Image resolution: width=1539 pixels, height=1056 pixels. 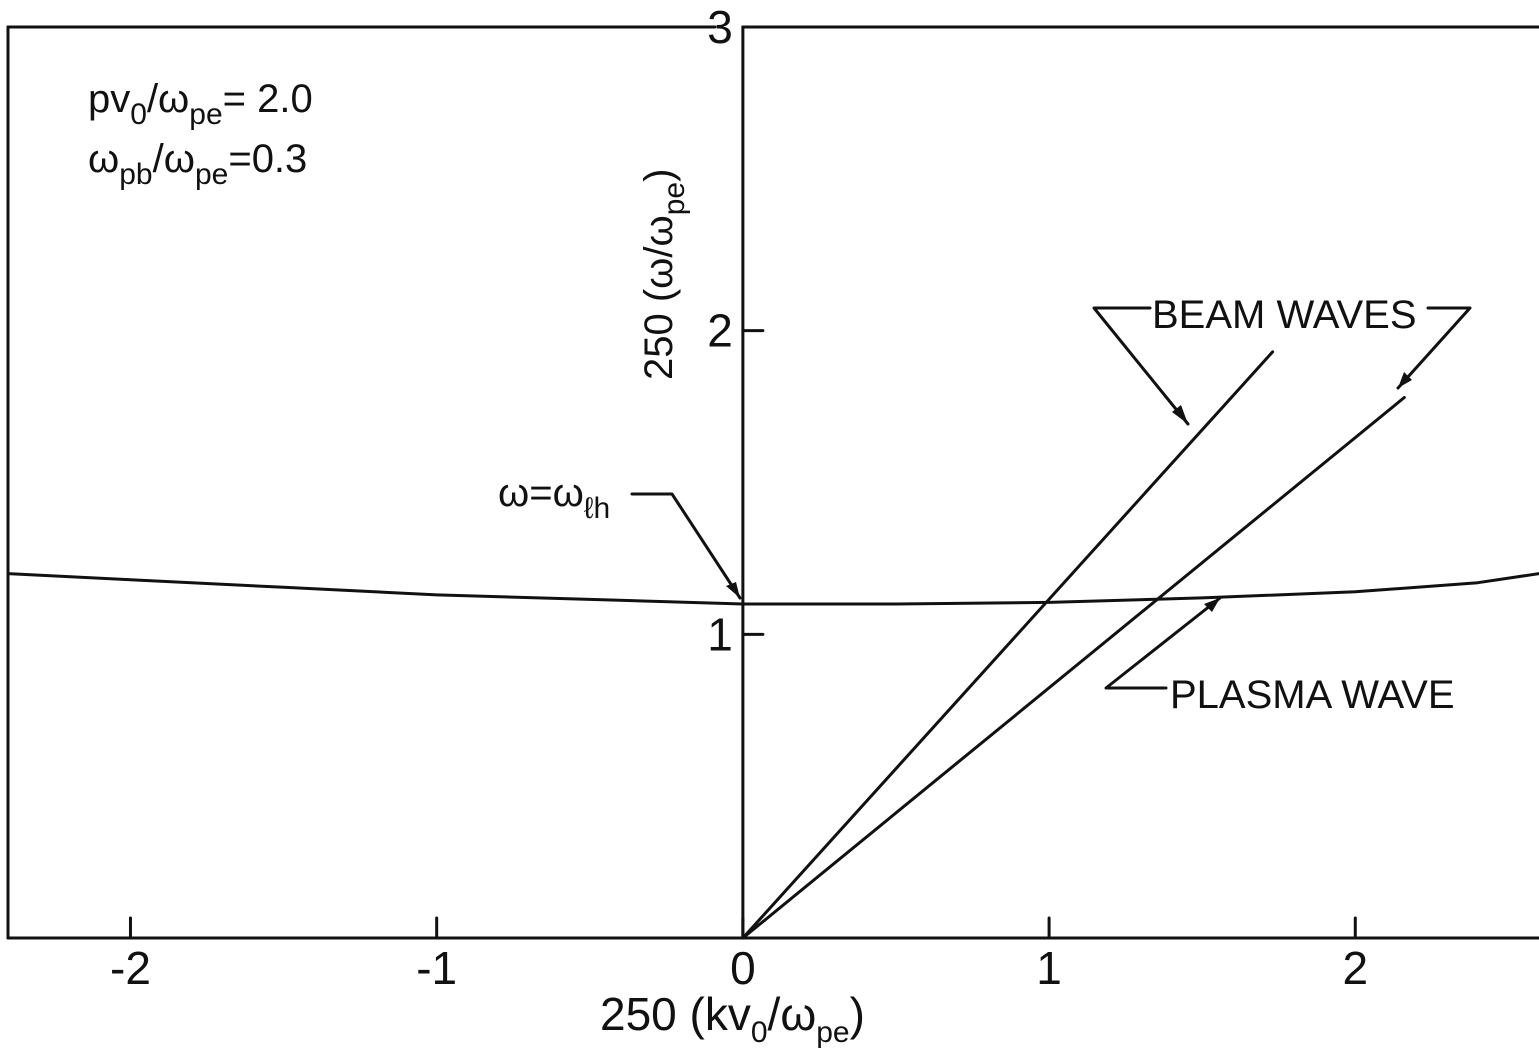 I want to click on beam-arrow-right-head, so click(x=1405, y=380).